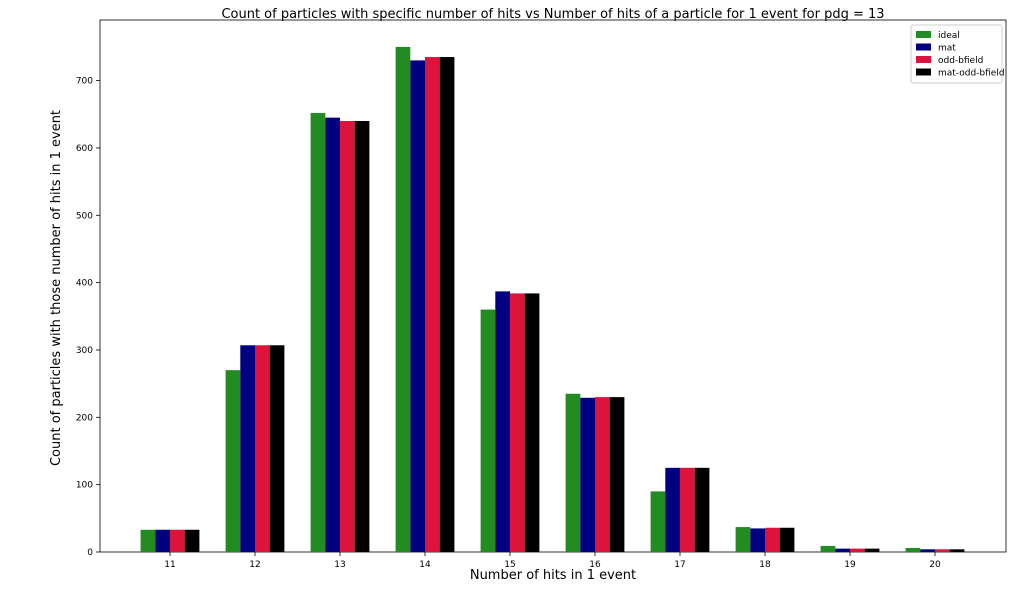  I want to click on y-tick-label: 300, so click(84, 351).